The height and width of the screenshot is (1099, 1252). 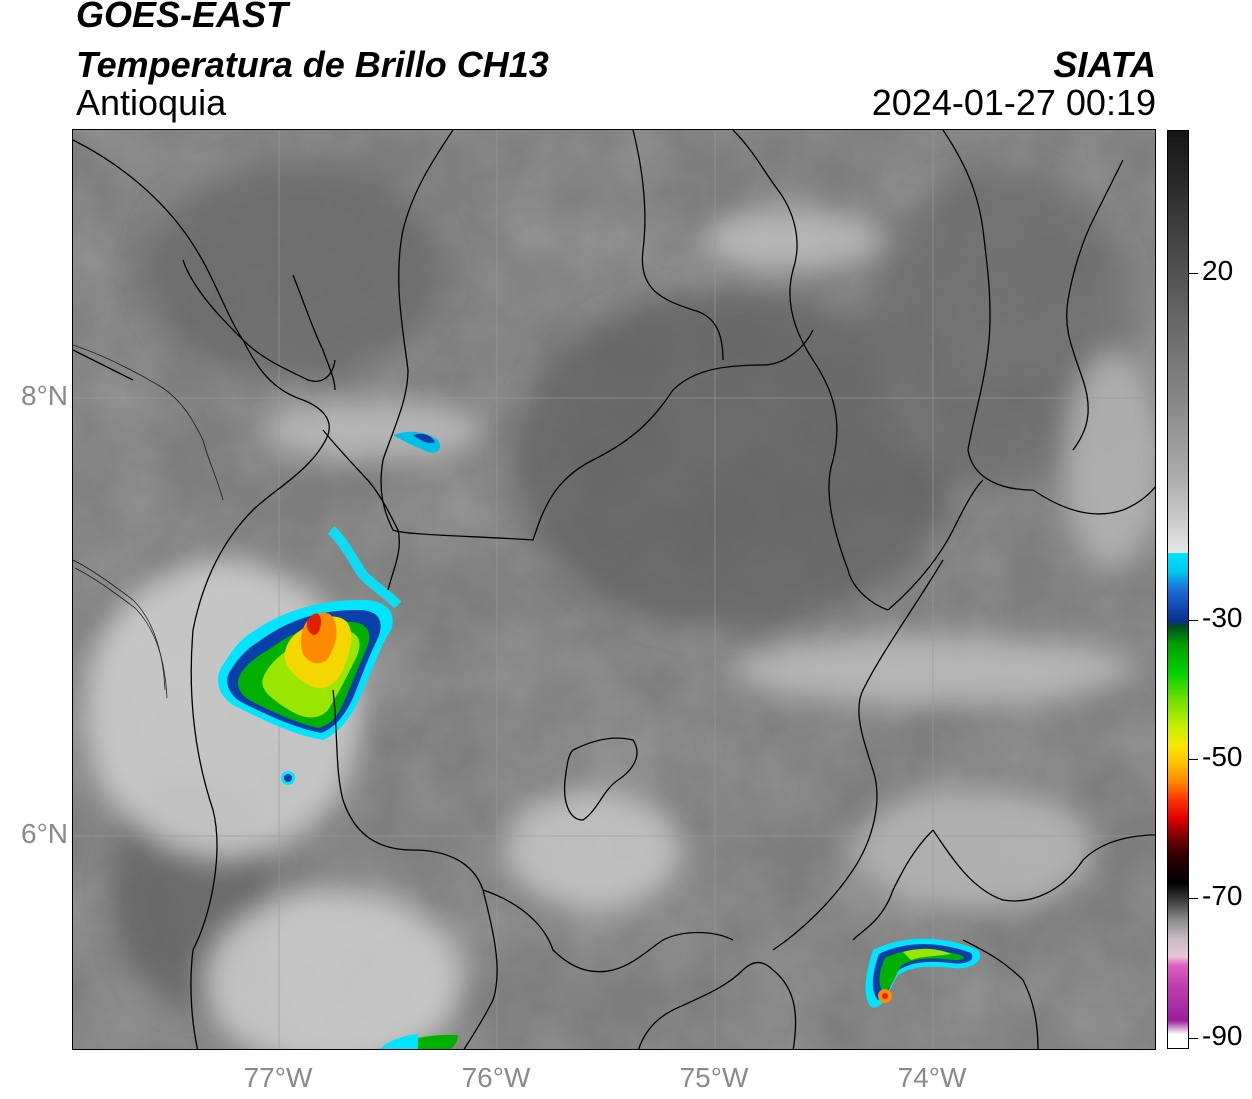 I want to click on colorbar-label-minus30: -30, so click(x=1222, y=617).